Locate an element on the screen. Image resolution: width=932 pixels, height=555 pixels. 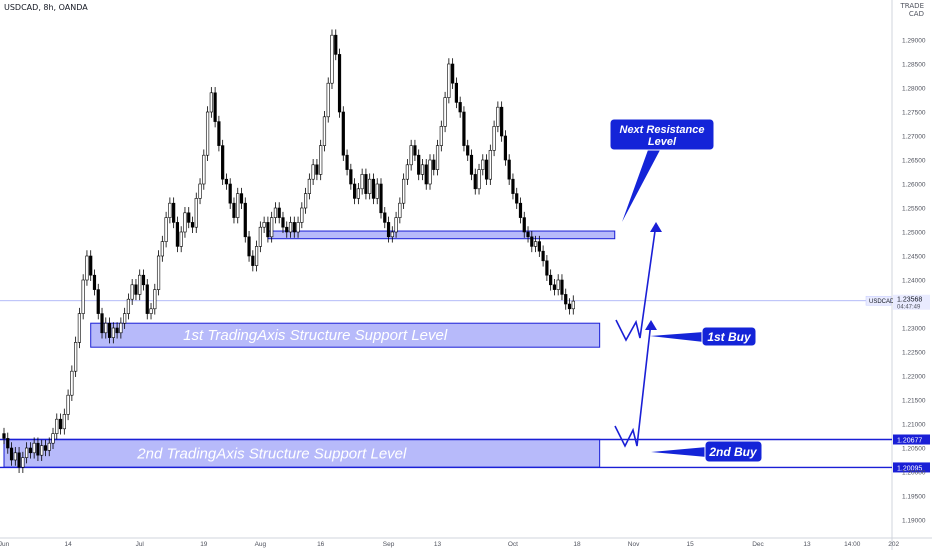
resistance-callout-tail is located at coordinates (641, 186).